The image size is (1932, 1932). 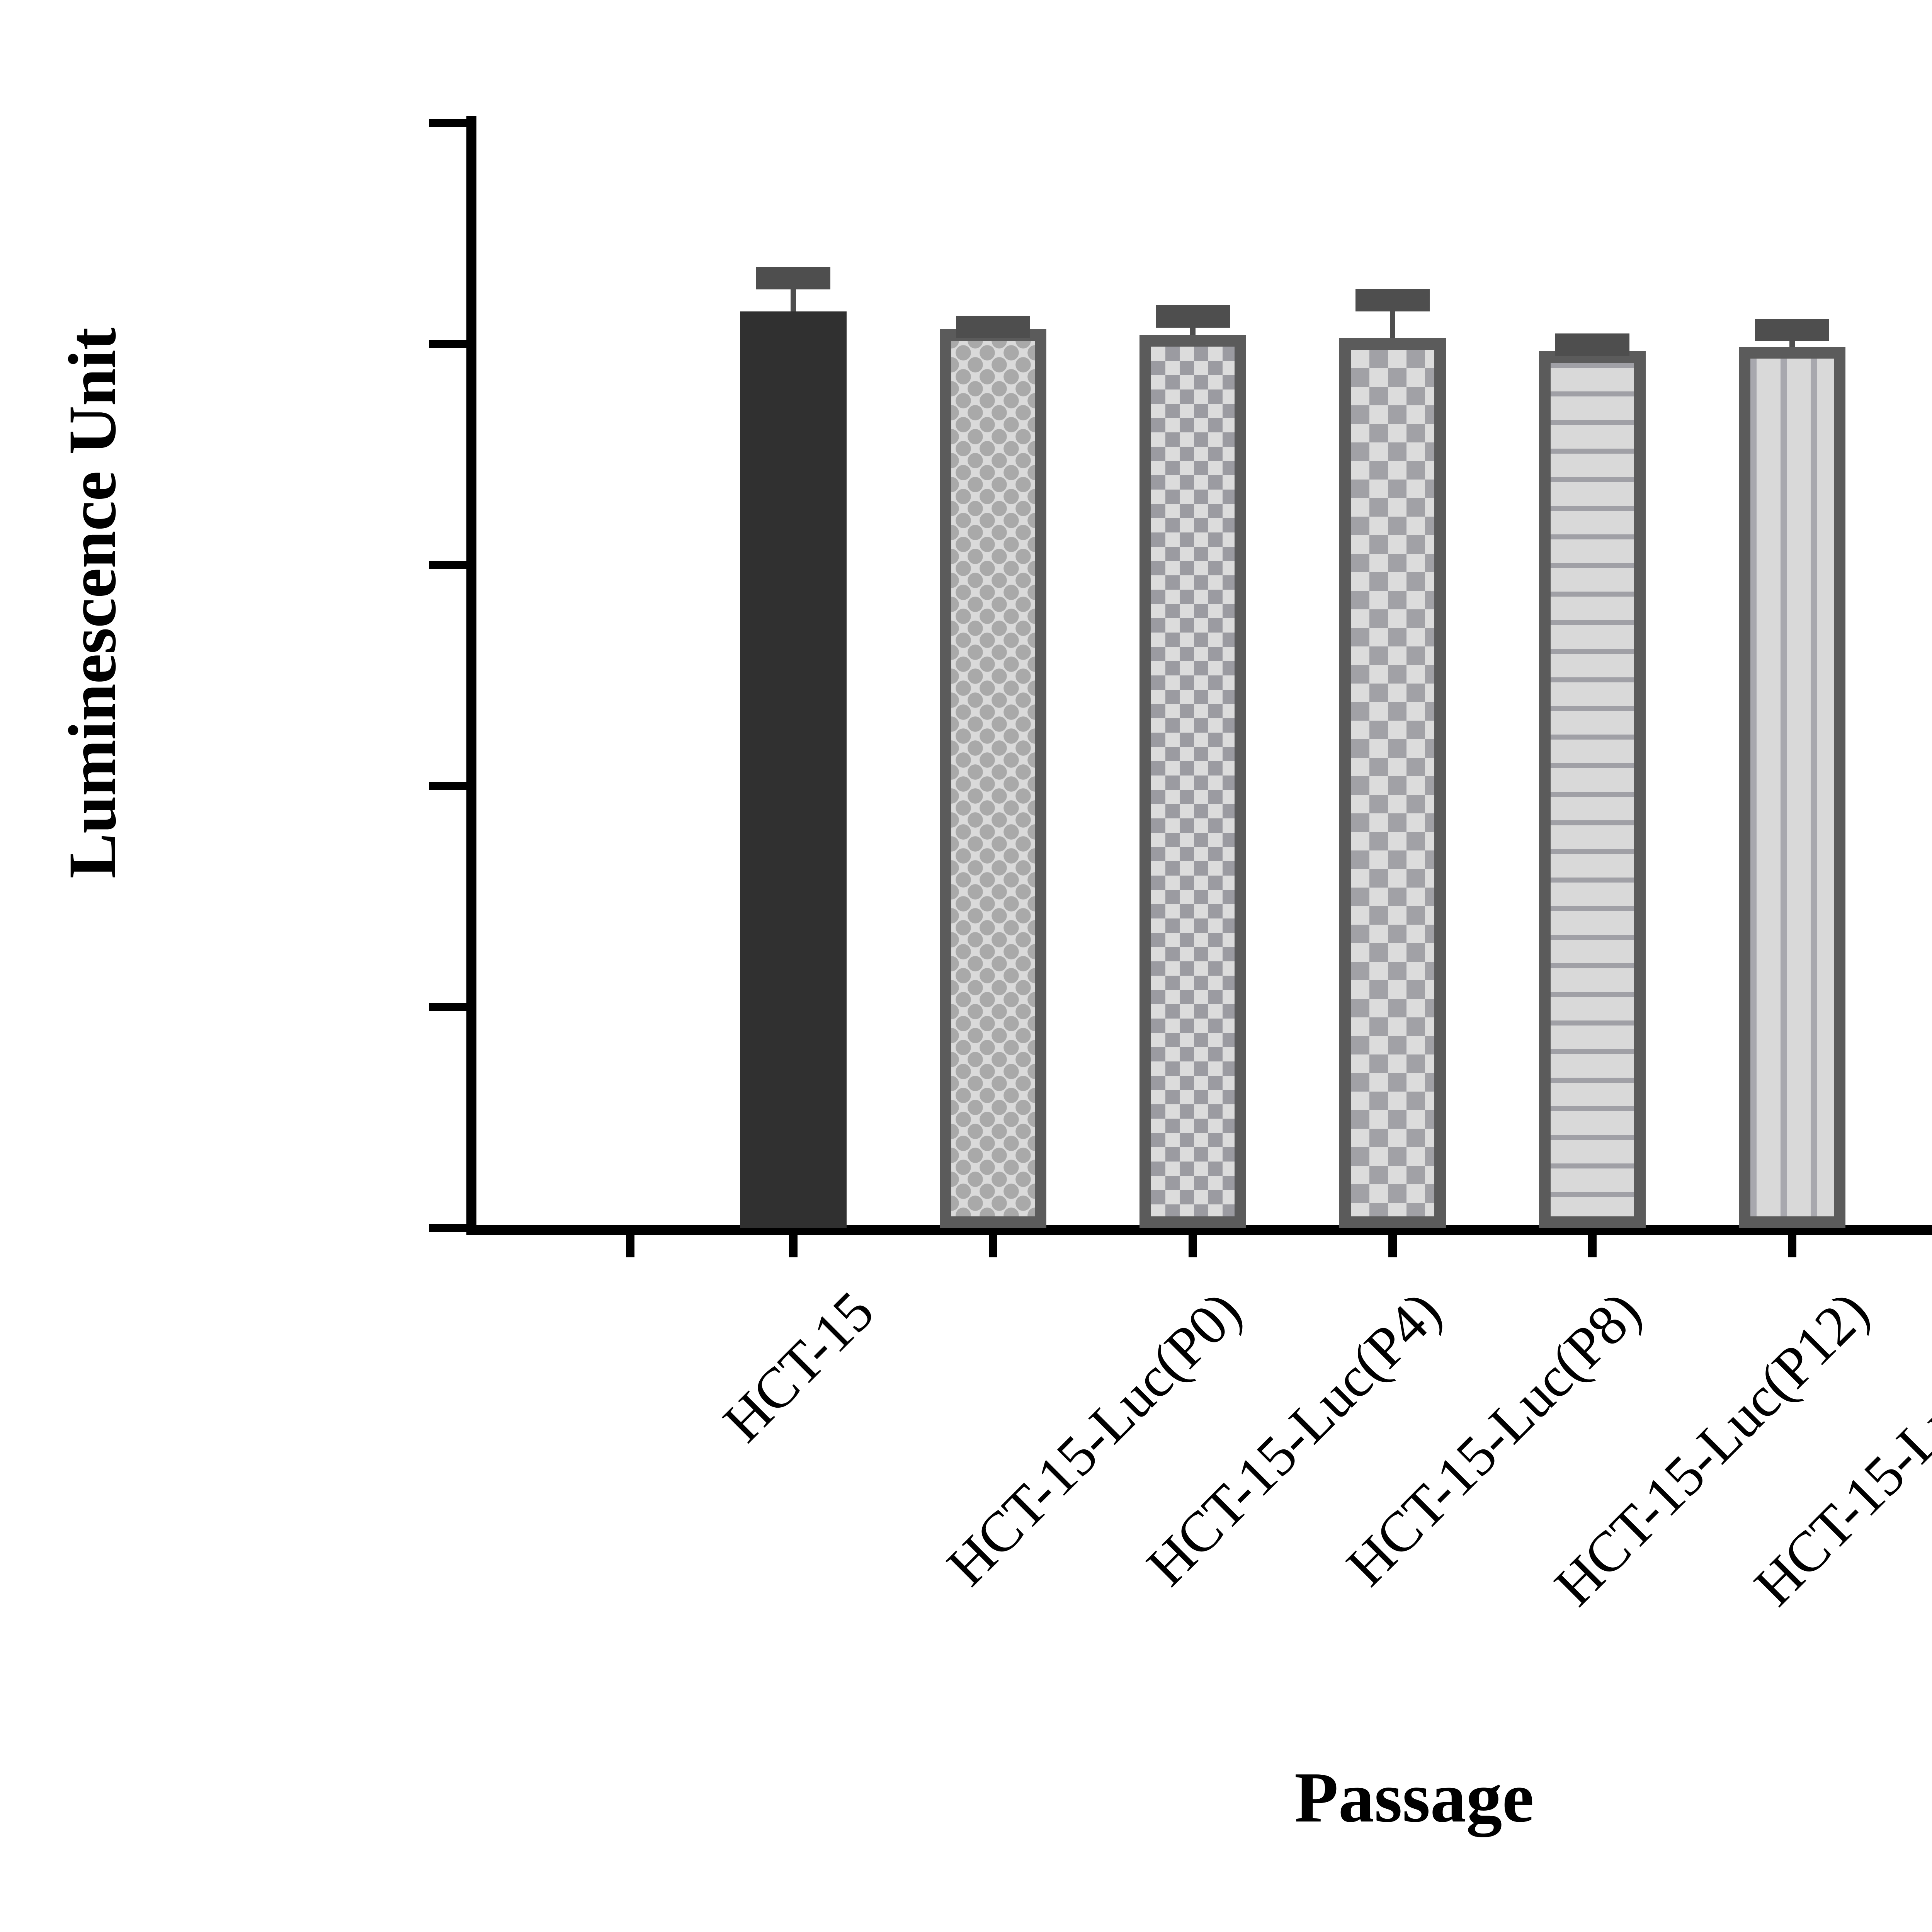 What do you see at coordinates (1392, 783) in the screenshot?
I see `bar-hct-15-luc-p12` at bounding box center [1392, 783].